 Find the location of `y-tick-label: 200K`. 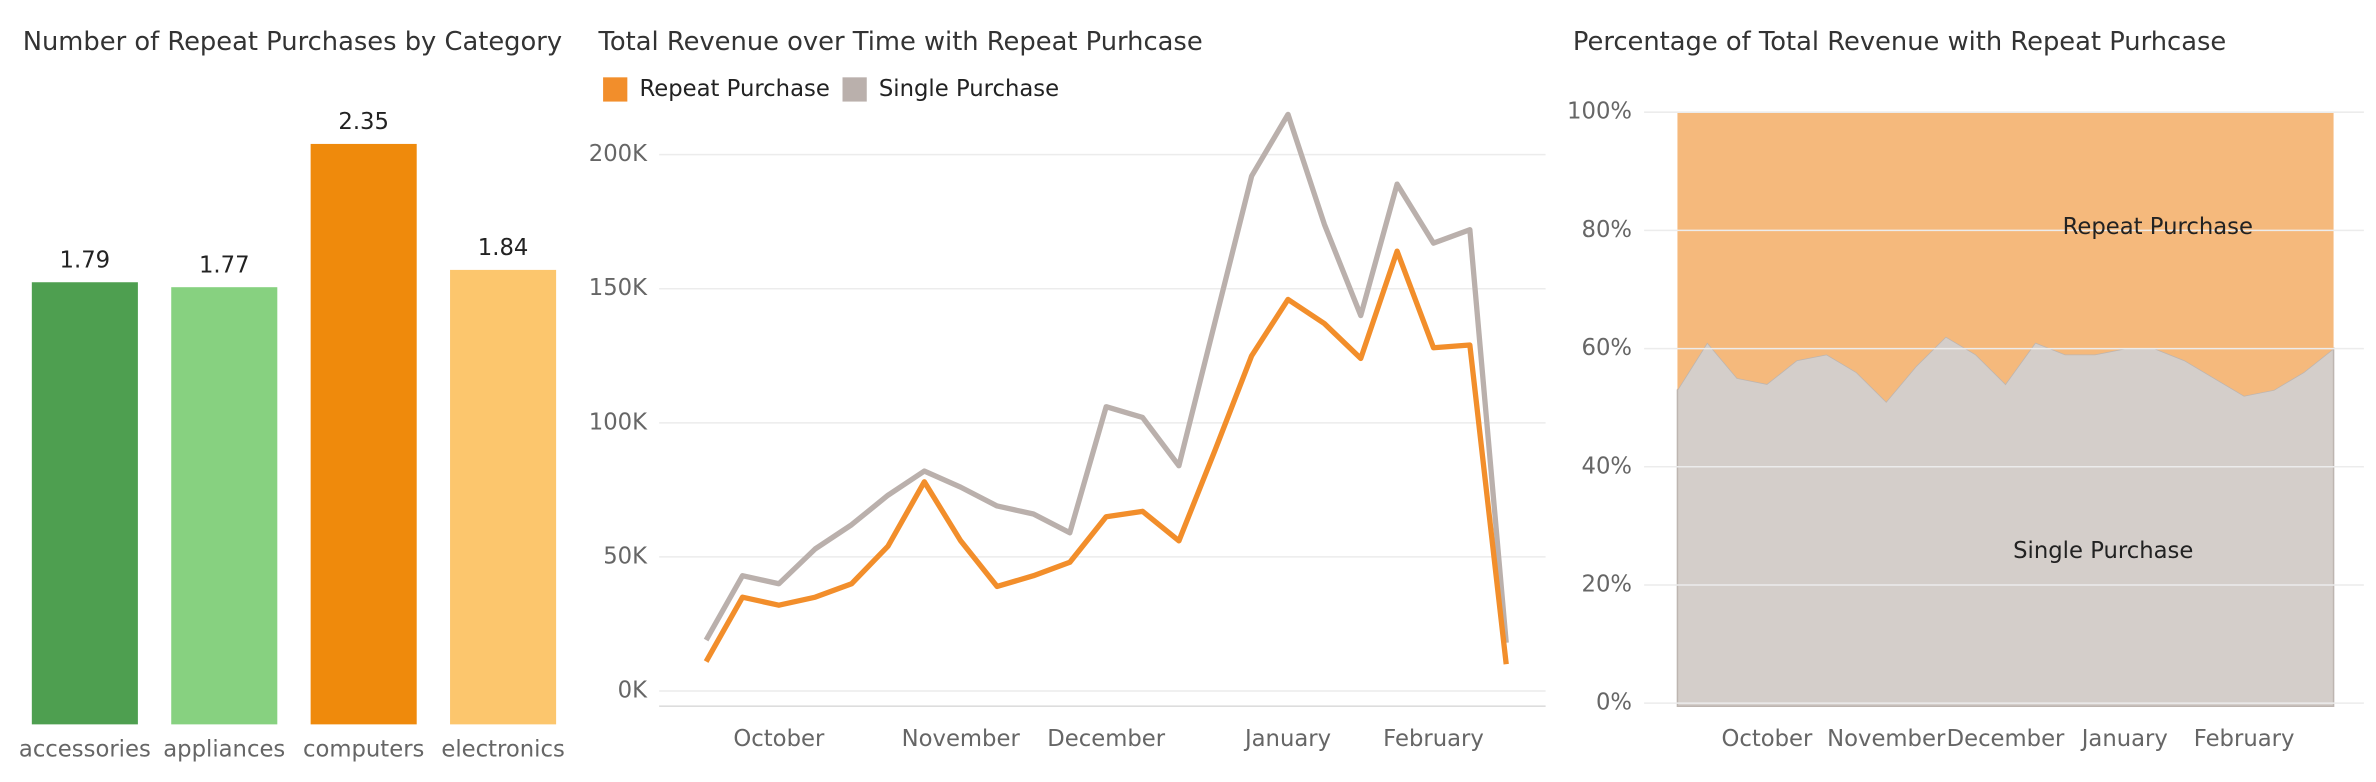

y-tick-label: 200K is located at coordinates (618, 154).